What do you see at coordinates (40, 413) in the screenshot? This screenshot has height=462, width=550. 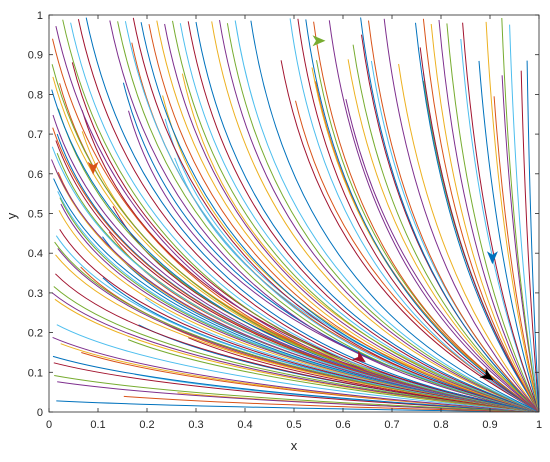 I see `y-tick-label: 0` at bounding box center [40, 413].